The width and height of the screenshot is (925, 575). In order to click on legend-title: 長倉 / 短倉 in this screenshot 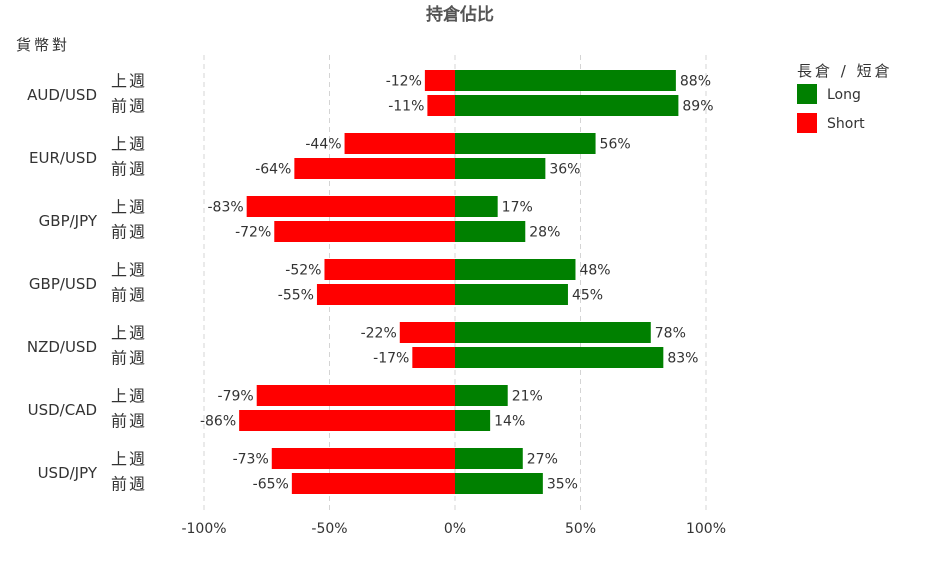, I will do `click(845, 71)`.